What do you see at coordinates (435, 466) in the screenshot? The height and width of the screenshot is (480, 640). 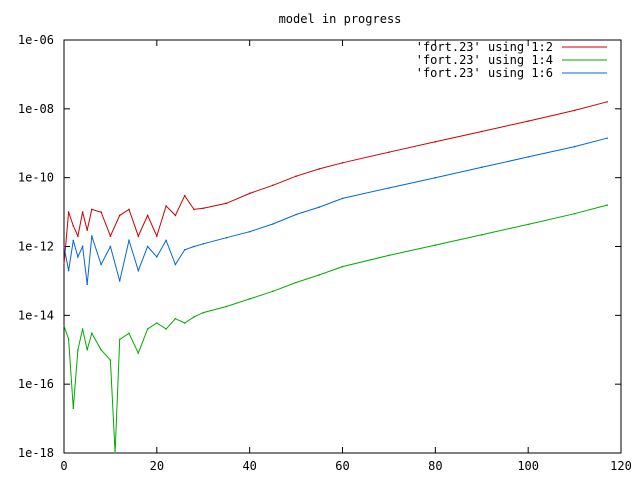 I see `x-tick-label: 80` at bounding box center [435, 466].